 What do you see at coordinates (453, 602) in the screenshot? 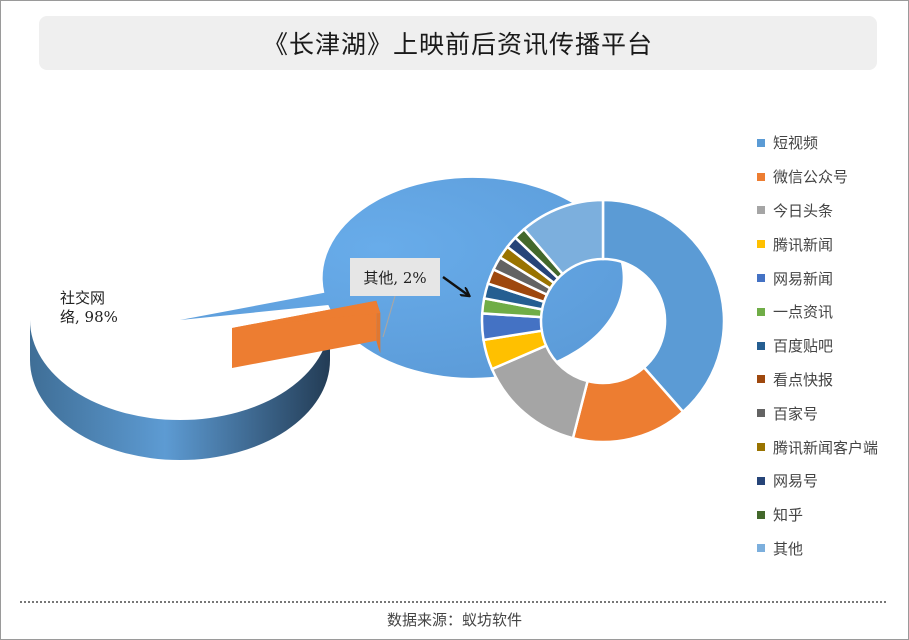
I see `footer-divider` at bounding box center [453, 602].